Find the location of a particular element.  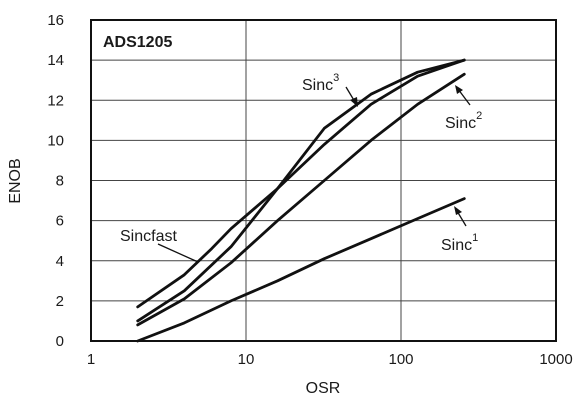

x-tick-label: 1000 is located at coordinates (555, 359).